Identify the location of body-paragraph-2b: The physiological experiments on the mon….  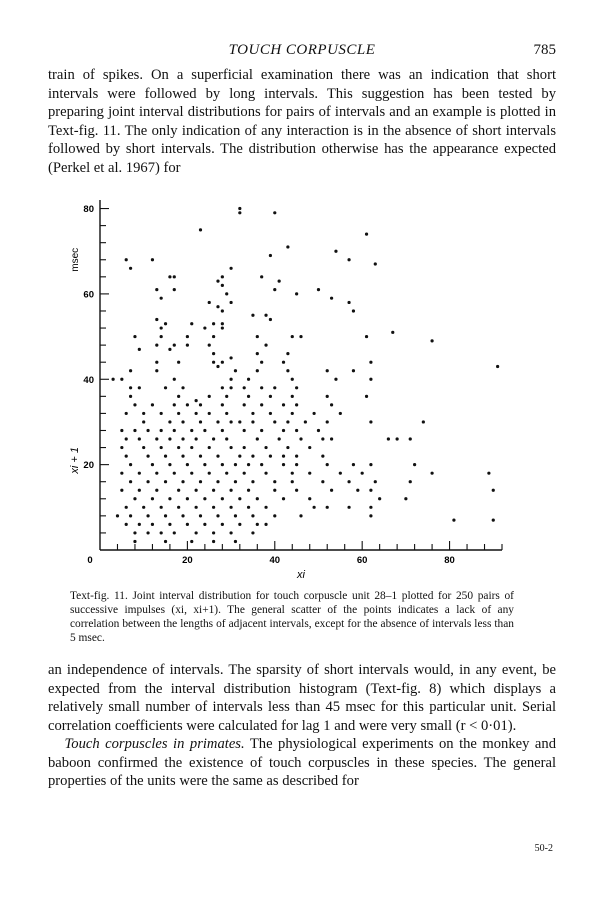
(302, 762).